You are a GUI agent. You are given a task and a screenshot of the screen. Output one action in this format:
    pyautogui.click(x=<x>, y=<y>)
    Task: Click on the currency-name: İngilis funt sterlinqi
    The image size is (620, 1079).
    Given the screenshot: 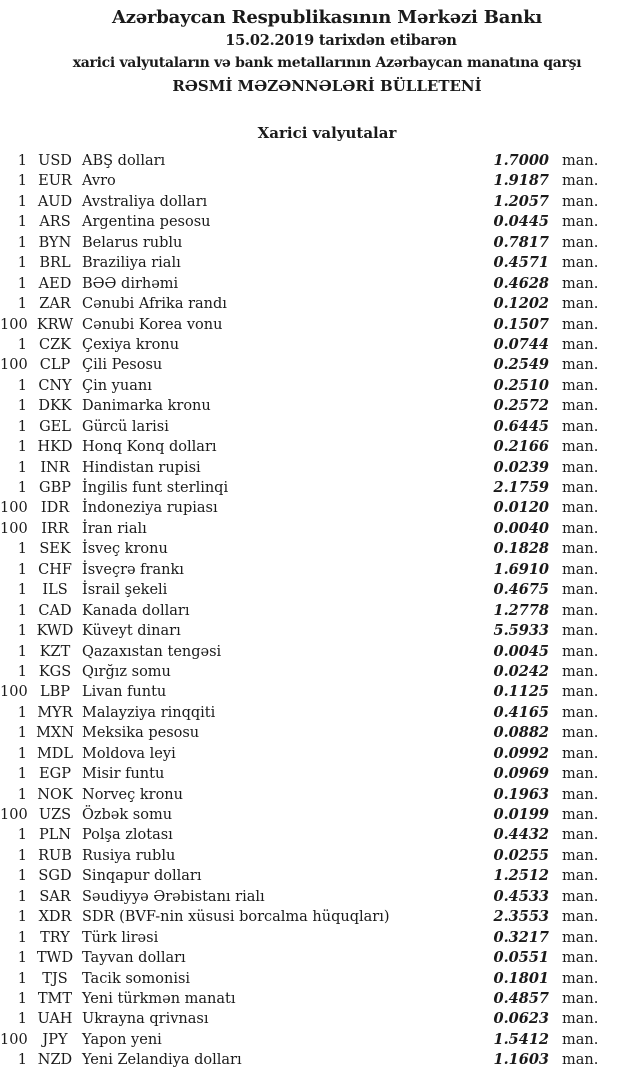 What is the action you would take?
    pyautogui.click(x=155, y=488)
    